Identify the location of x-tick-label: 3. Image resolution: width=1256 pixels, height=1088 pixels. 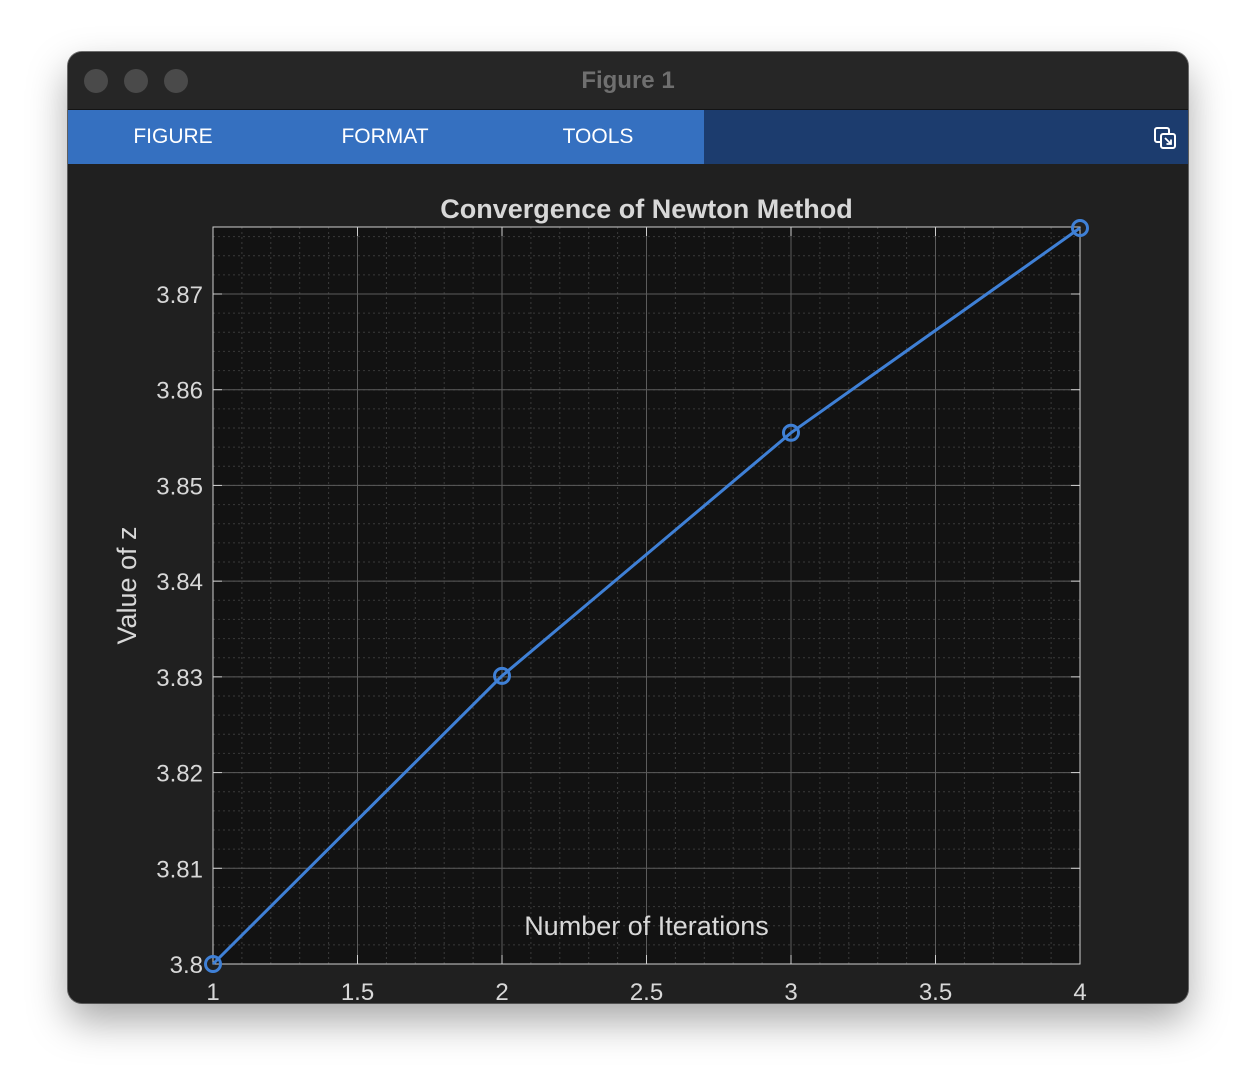
(790, 991).